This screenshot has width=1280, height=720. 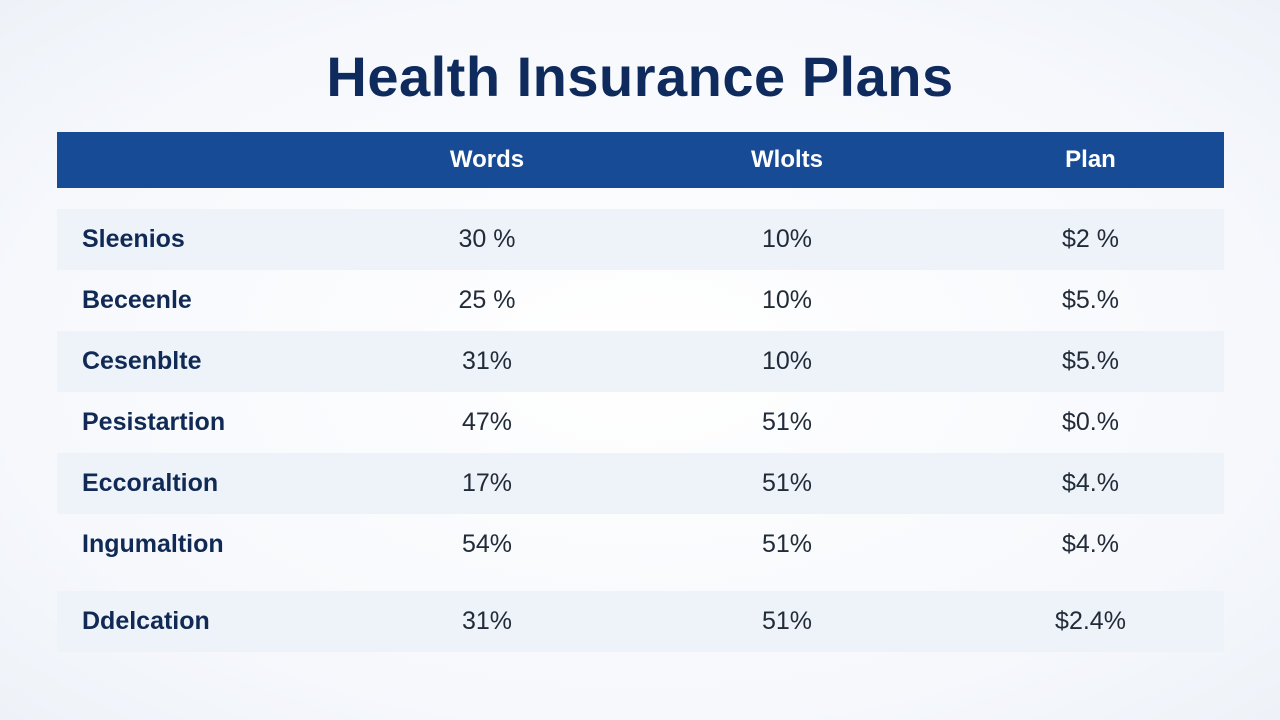 What do you see at coordinates (640, 544) in the screenshot?
I see `table-row: Ingumaltion 54% 51% $4.%` at bounding box center [640, 544].